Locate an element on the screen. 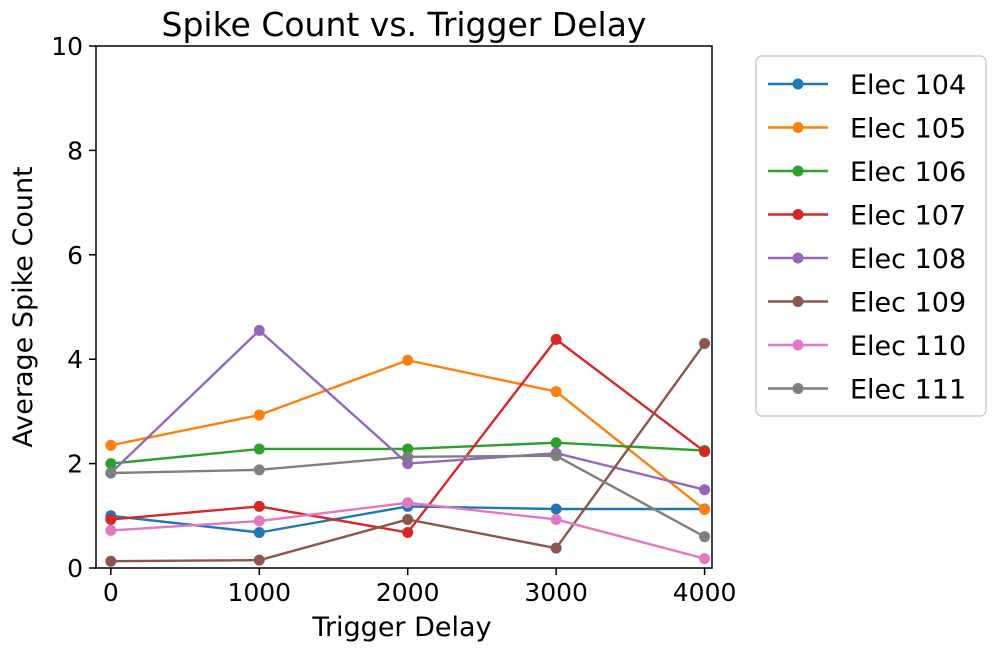 This screenshot has height=654, width=996. legend-item: Elec 104 is located at coordinates (867, 85).